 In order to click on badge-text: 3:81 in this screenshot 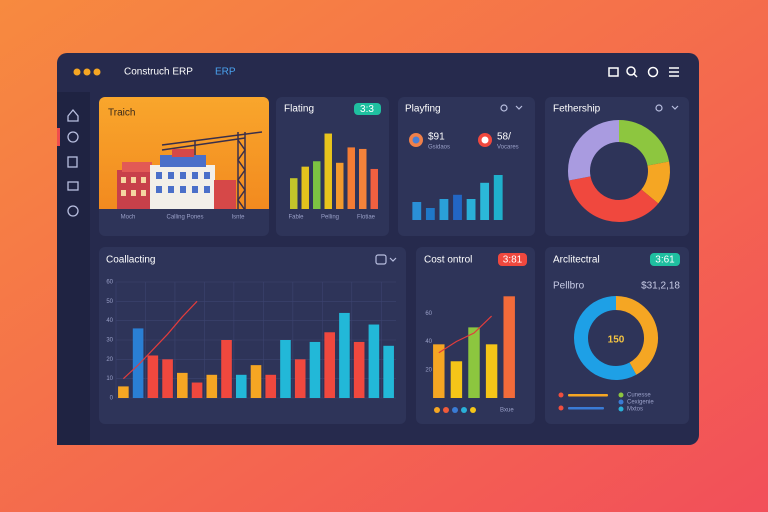, I will do `click(513, 260)`.